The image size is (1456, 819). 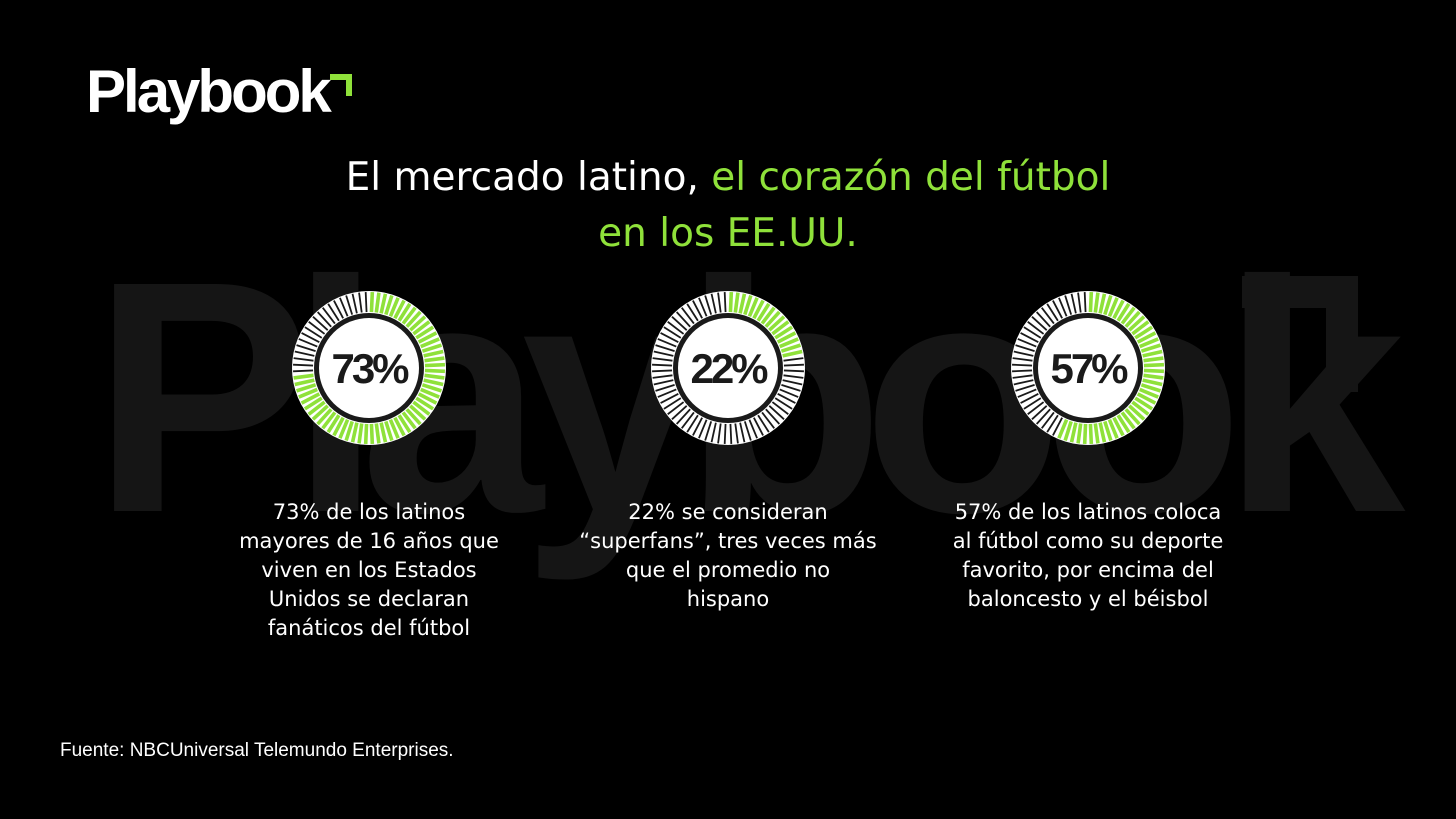 I want to click on percent-value: 22%, so click(x=729, y=368).